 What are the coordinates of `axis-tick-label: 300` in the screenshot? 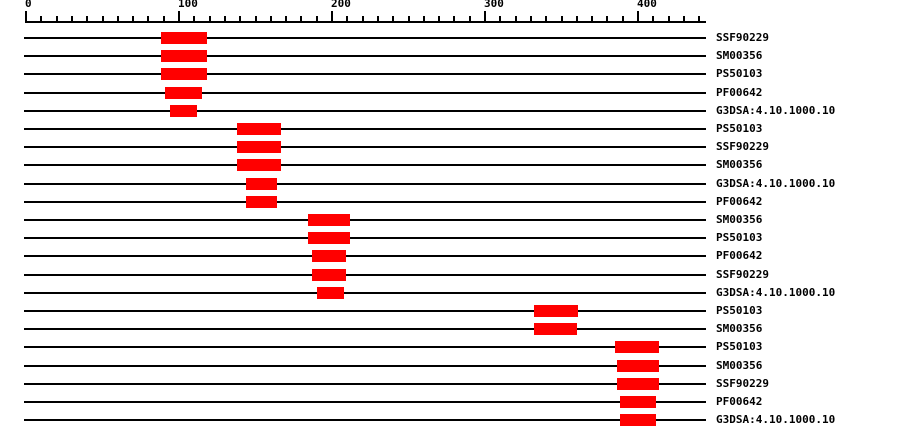 It's located at (494, 5).